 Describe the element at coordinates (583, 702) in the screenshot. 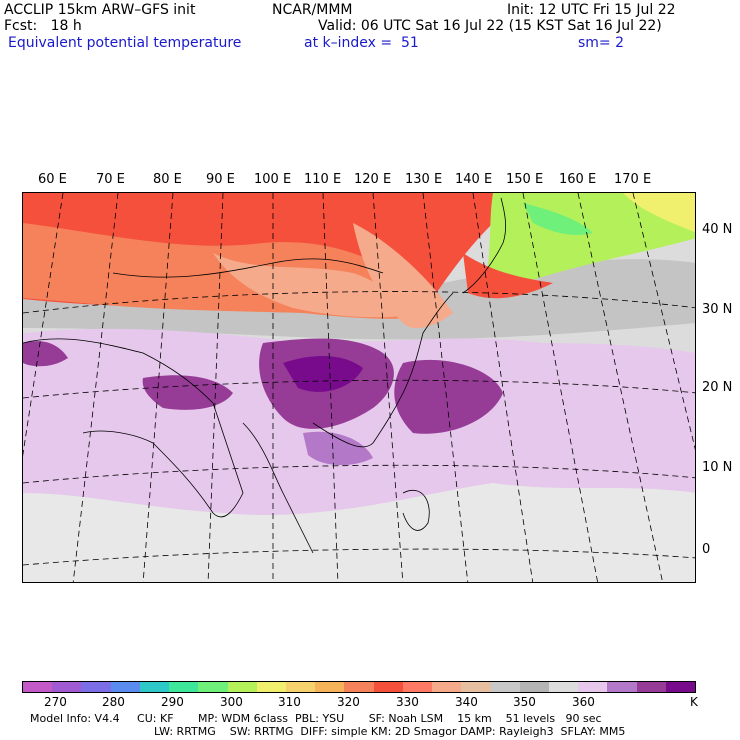

I see `colorbar-label: 360` at that location.